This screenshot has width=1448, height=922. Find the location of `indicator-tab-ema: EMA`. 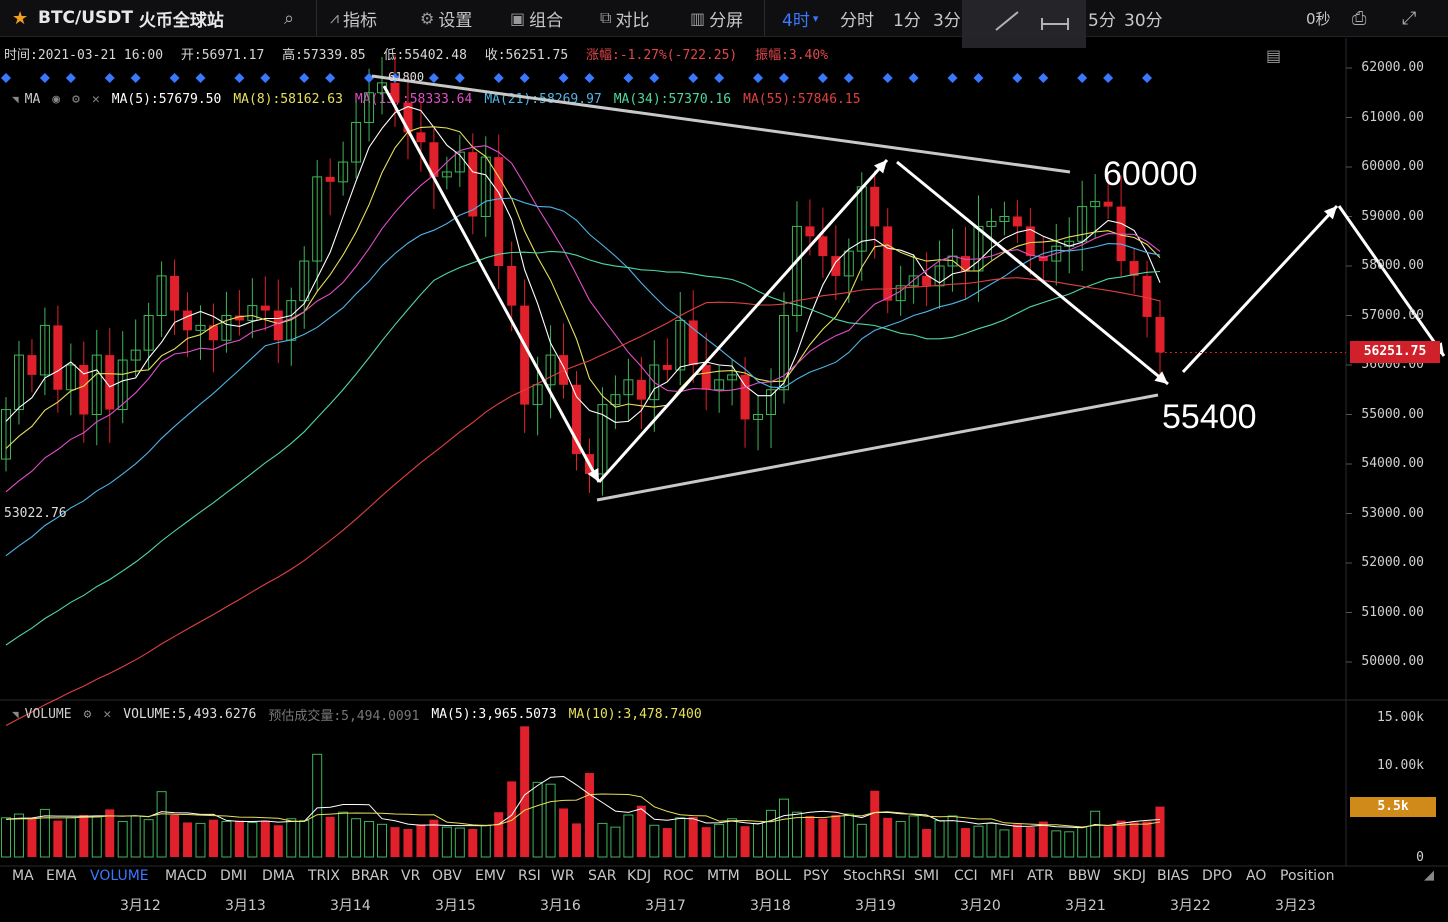

indicator-tab-ema: EMA is located at coordinates (61, 876).